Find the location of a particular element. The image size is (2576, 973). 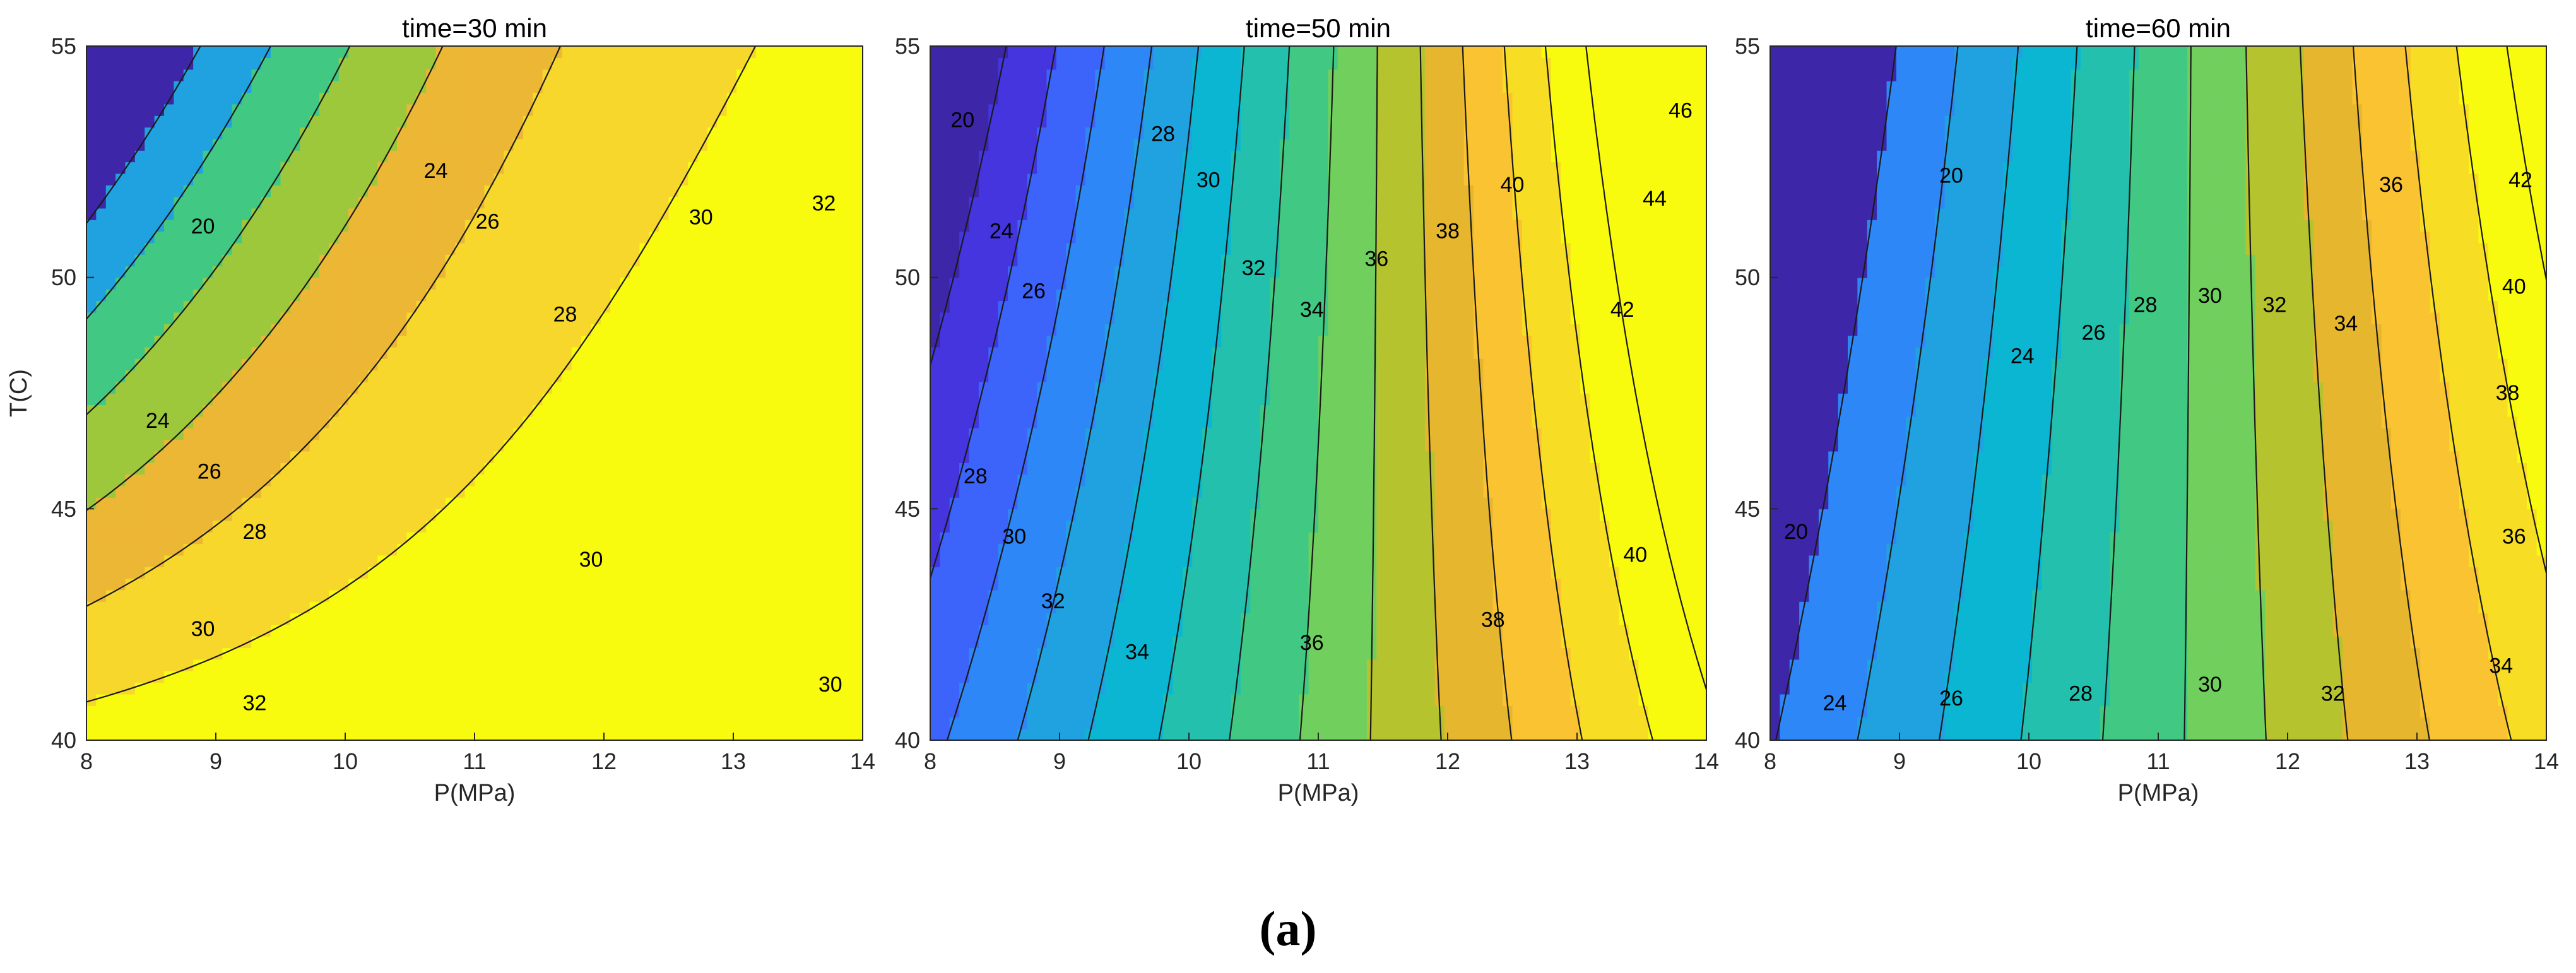

contour-value-label: 20 is located at coordinates (203, 227).